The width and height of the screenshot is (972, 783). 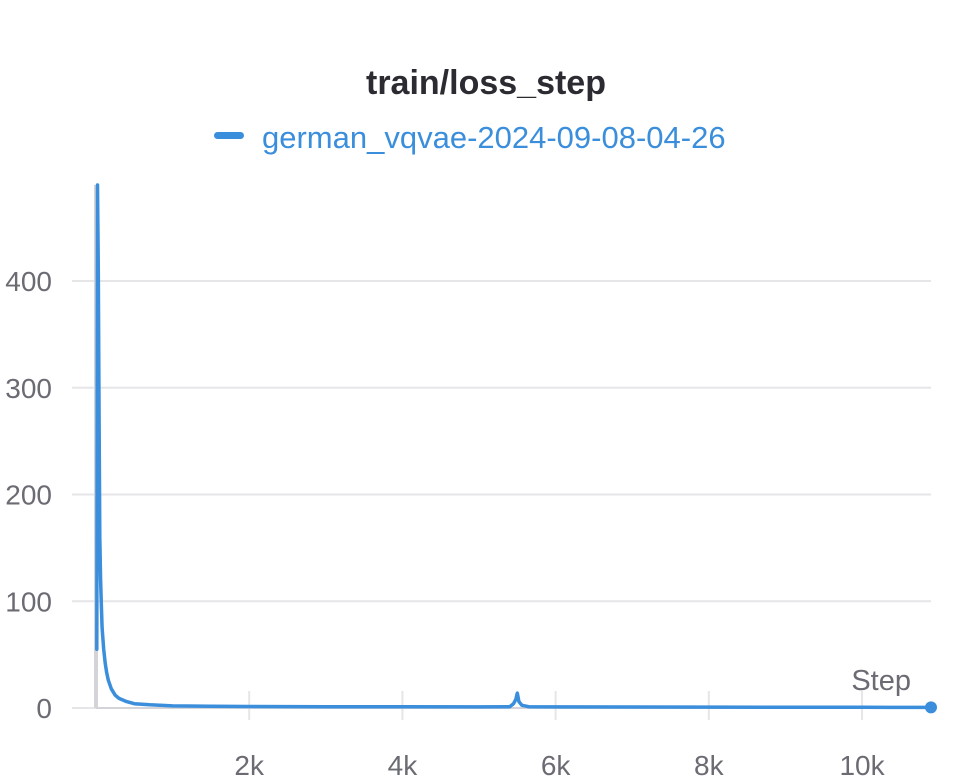 What do you see at coordinates (229, 135) in the screenshot?
I see `legend-swatch` at bounding box center [229, 135].